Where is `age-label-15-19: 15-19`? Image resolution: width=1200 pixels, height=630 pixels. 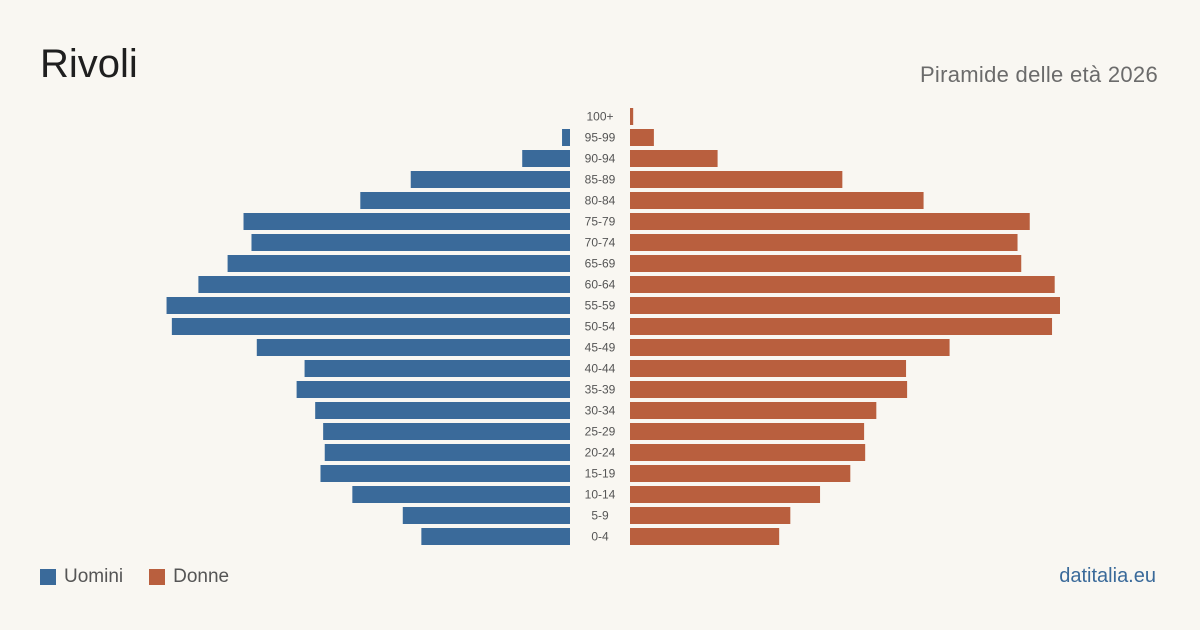 age-label-15-19: 15-19 is located at coordinates (600, 474).